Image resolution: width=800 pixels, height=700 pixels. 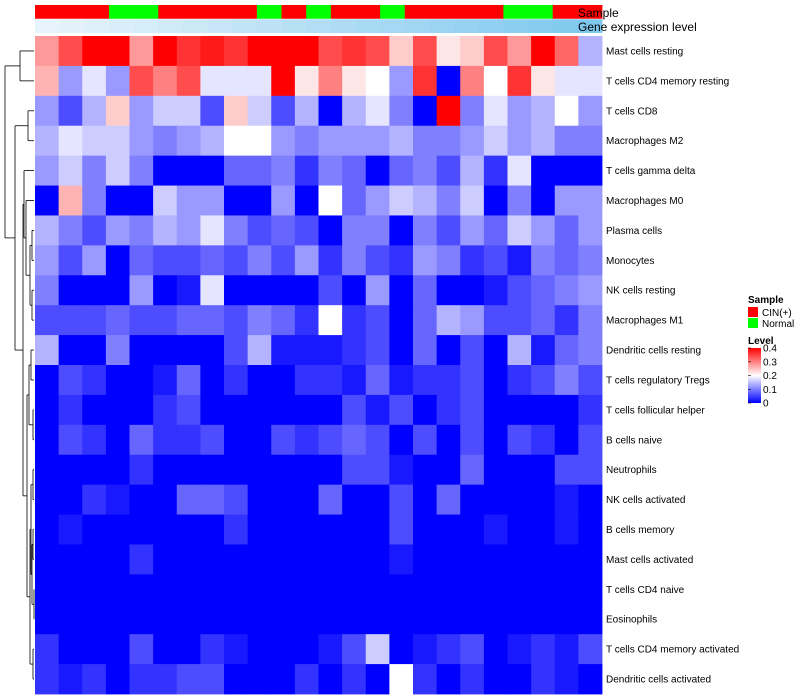 What do you see at coordinates (770, 376) in the screenshot?
I see `level-tick-label: 0.2` at bounding box center [770, 376].